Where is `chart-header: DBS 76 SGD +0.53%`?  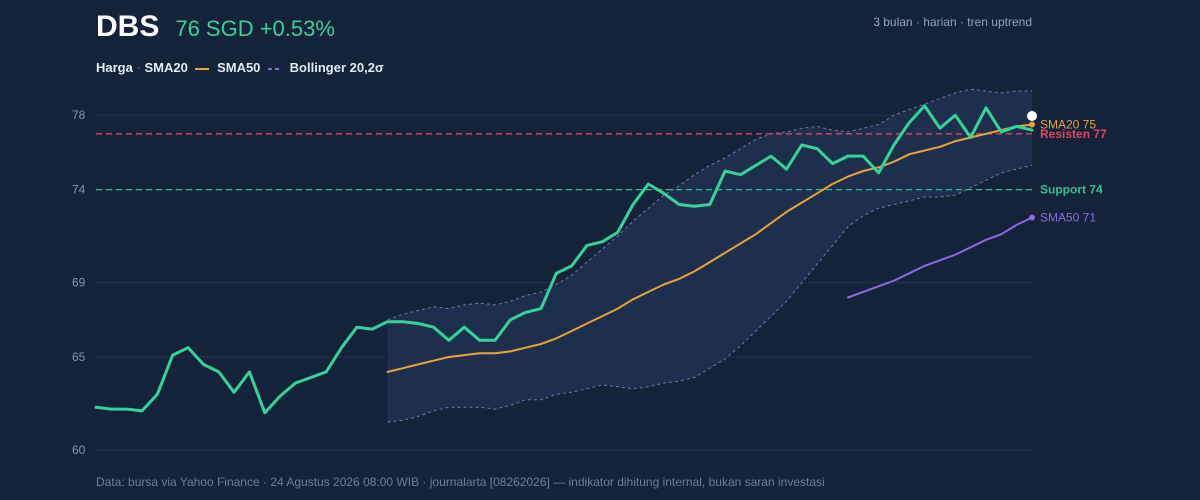
chart-header: DBS 76 SGD +0.53% is located at coordinates (215, 27).